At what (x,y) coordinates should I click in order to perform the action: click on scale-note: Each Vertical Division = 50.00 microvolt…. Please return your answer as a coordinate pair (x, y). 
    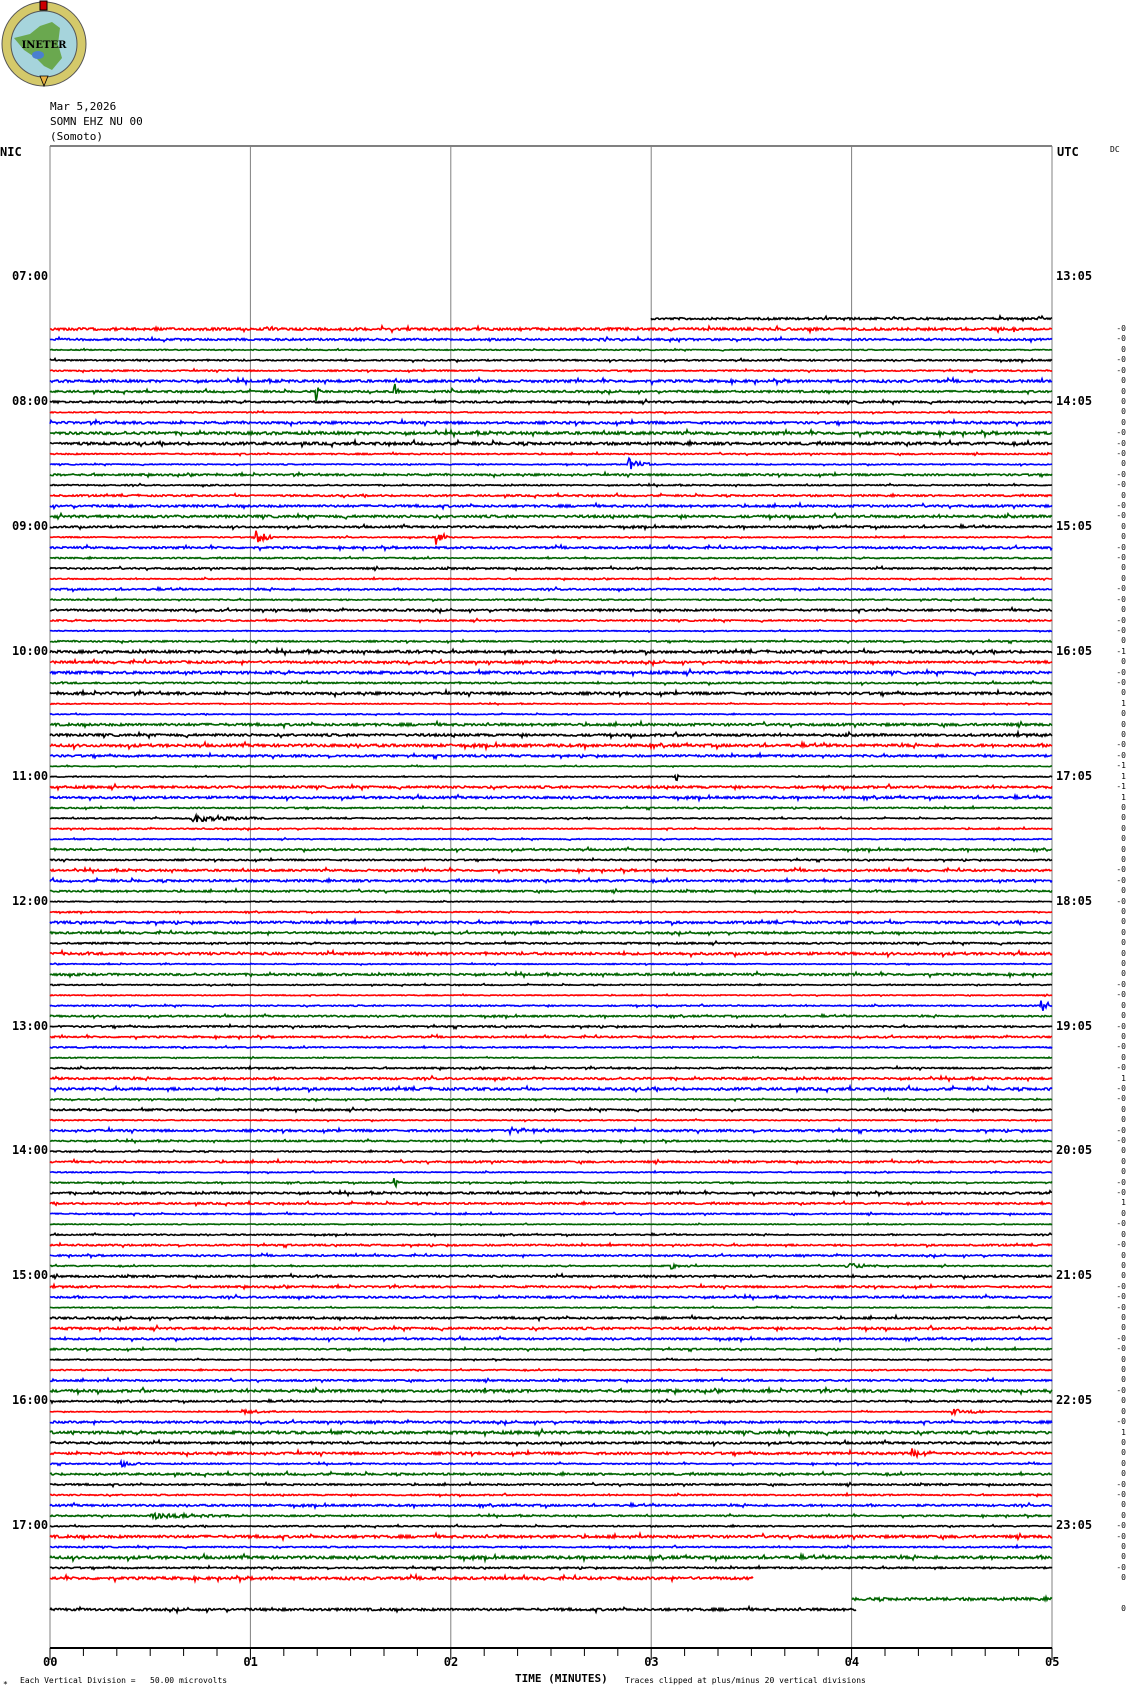
    Looking at the image, I should click on (124, 1680).